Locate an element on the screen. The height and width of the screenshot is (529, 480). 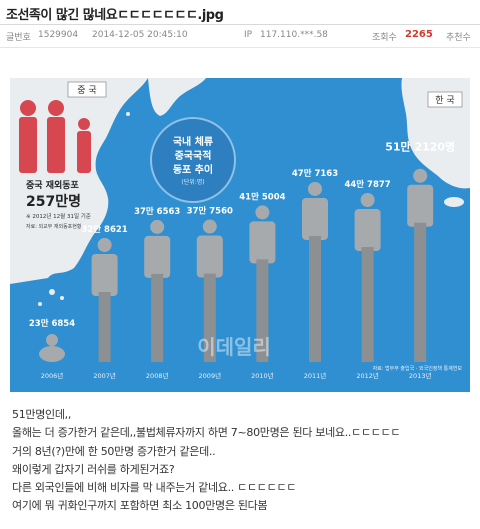
ip-label: IP is located at coordinates (248, 35).